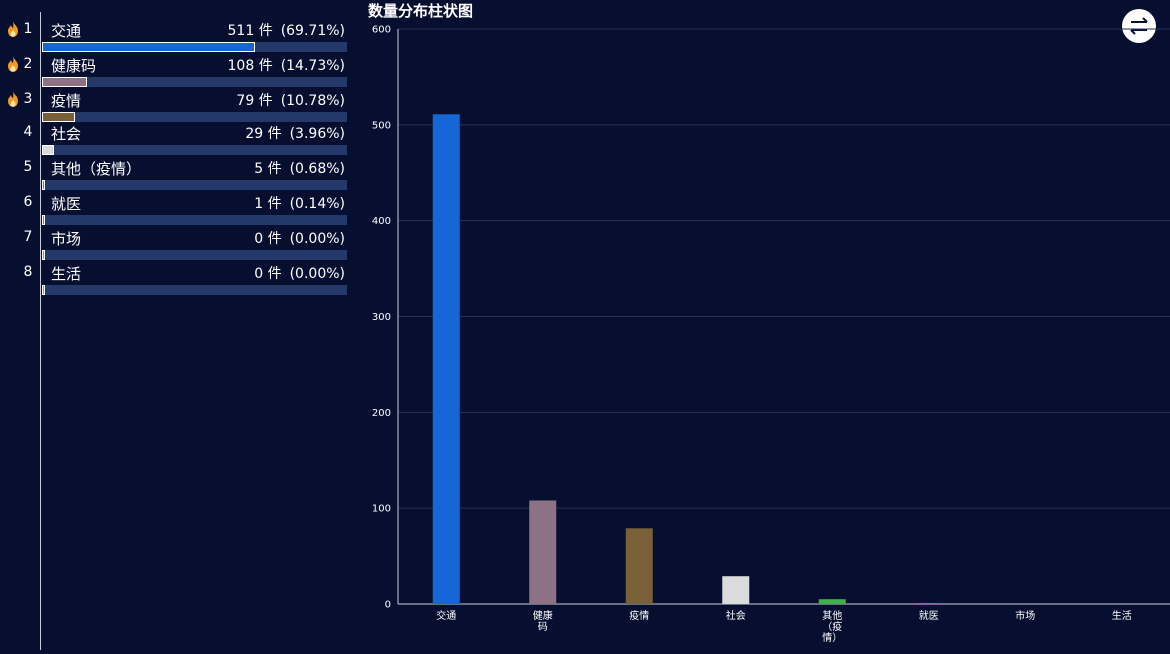  I want to click on ranking-row: 8 生活 0 件 (0.00%), so click(175, 278).